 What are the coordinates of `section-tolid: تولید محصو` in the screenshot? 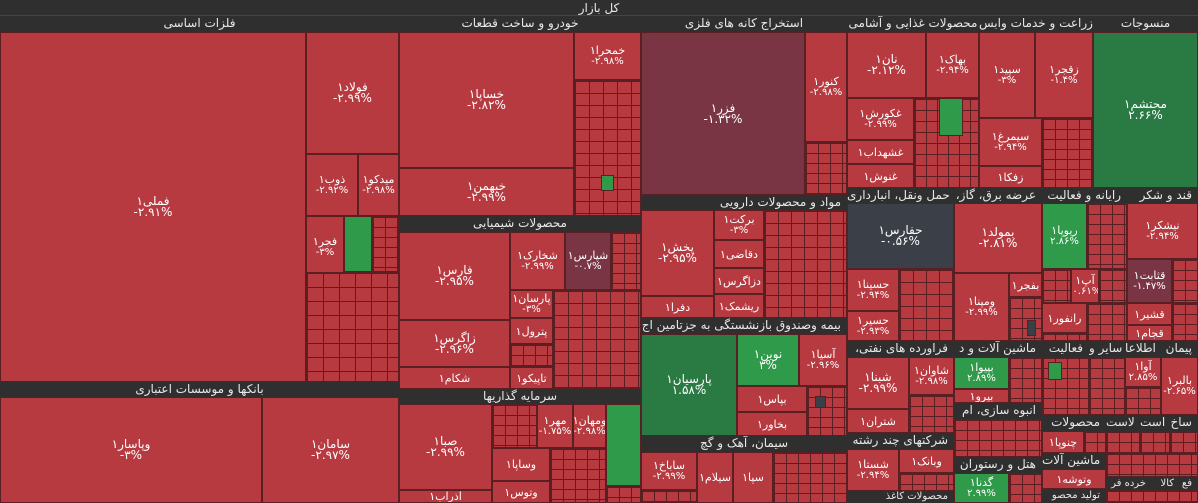 It's located at (1074, 496).